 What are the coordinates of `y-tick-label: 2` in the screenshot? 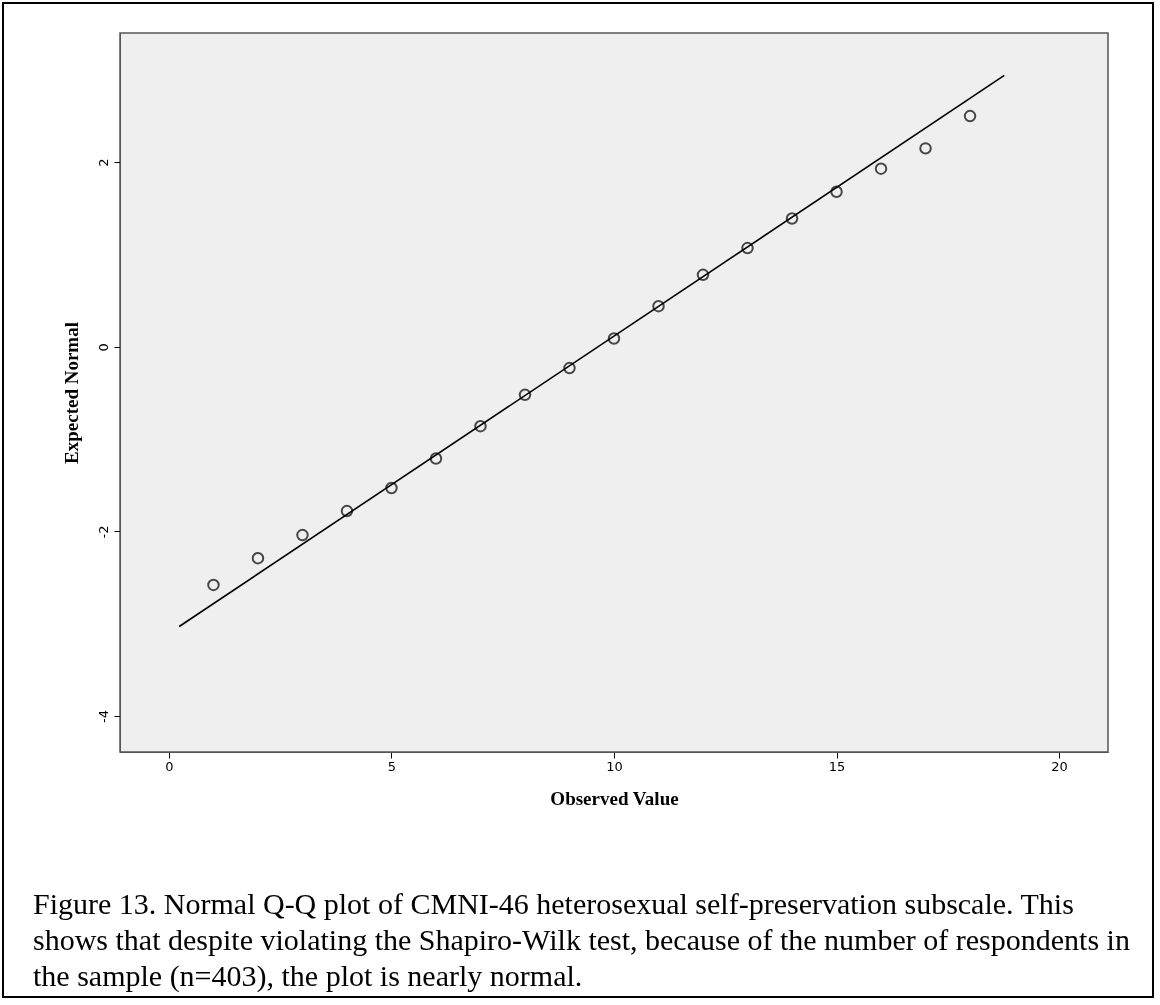 It's located at (103, 162).